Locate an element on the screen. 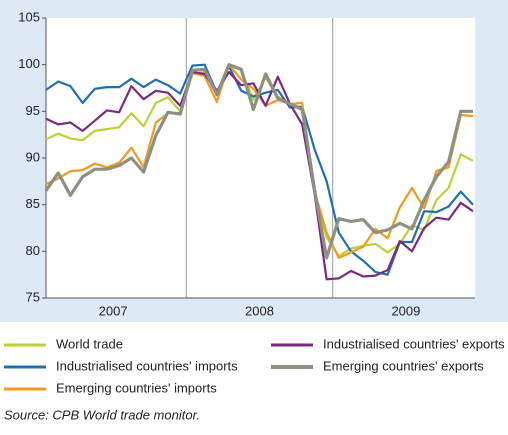  y-tick-label: 100 is located at coordinates (29, 63).